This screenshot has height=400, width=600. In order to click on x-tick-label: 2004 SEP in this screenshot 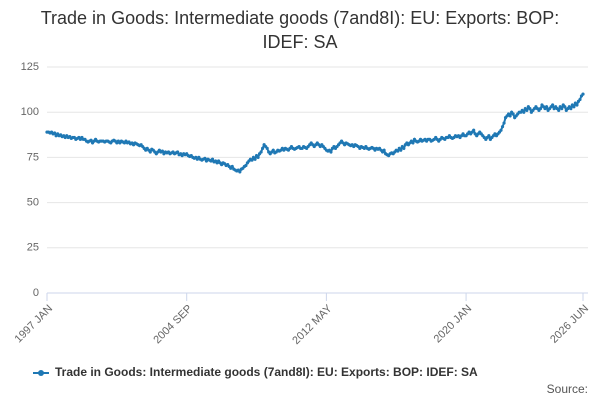, I will do `click(173, 325)`.